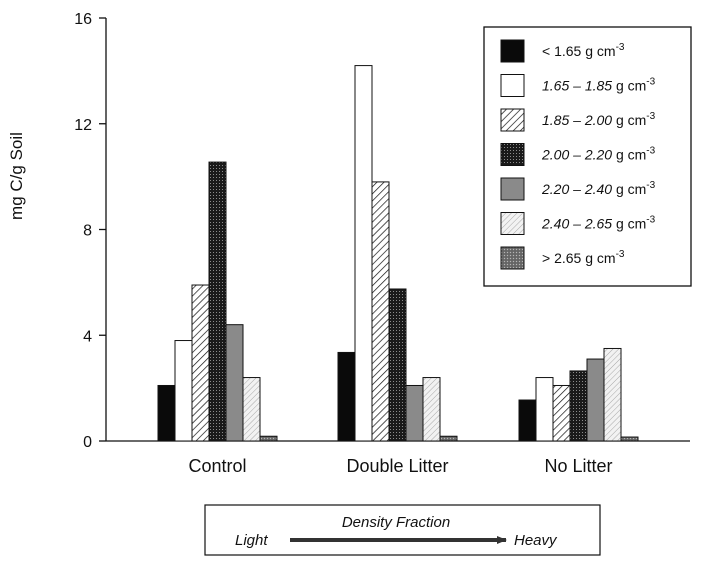 The width and height of the screenshot is (703, 566). I want to click on legend-entry: 1.65 – 1.85 g cm-3, so click(599, 85).